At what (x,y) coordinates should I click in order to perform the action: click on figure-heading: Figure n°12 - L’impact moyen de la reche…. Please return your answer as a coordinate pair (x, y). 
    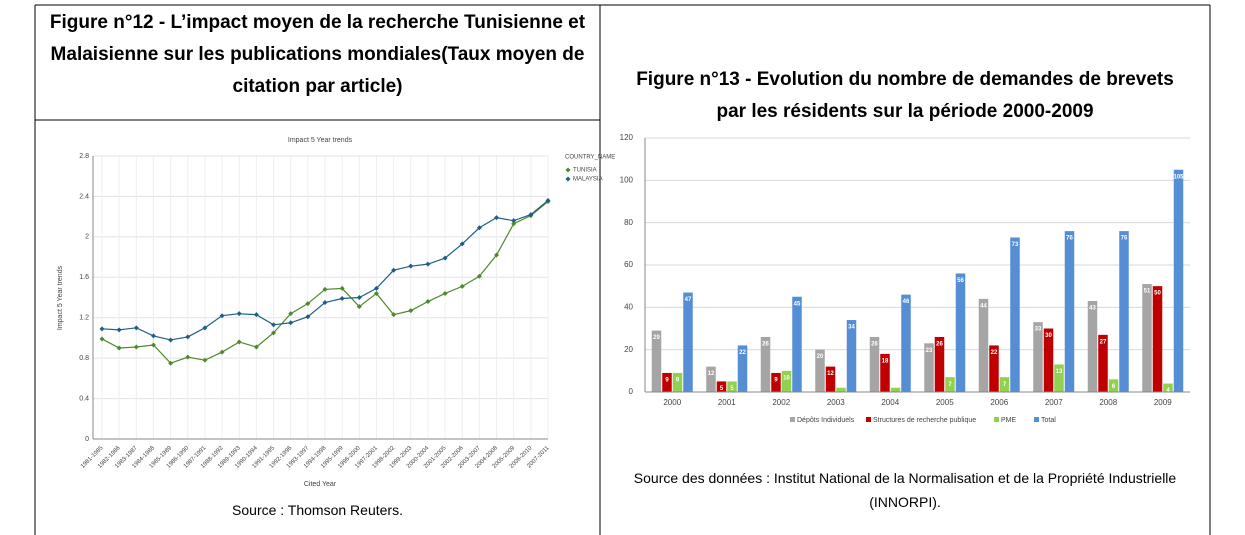
    Looking at the image, I should click on (317, 54).